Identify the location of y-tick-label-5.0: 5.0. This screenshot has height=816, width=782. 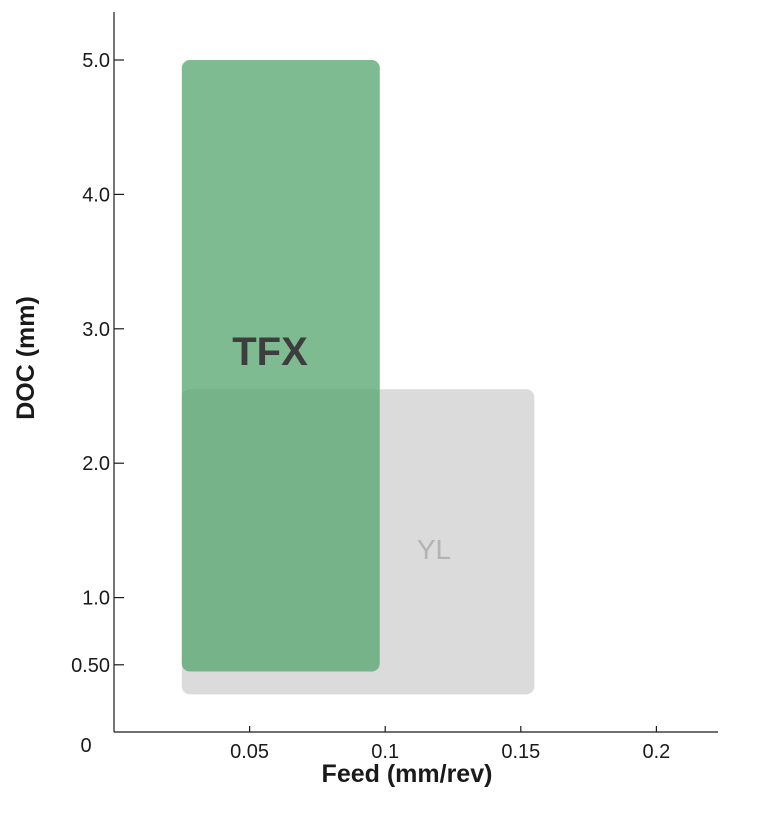
(96, 61).